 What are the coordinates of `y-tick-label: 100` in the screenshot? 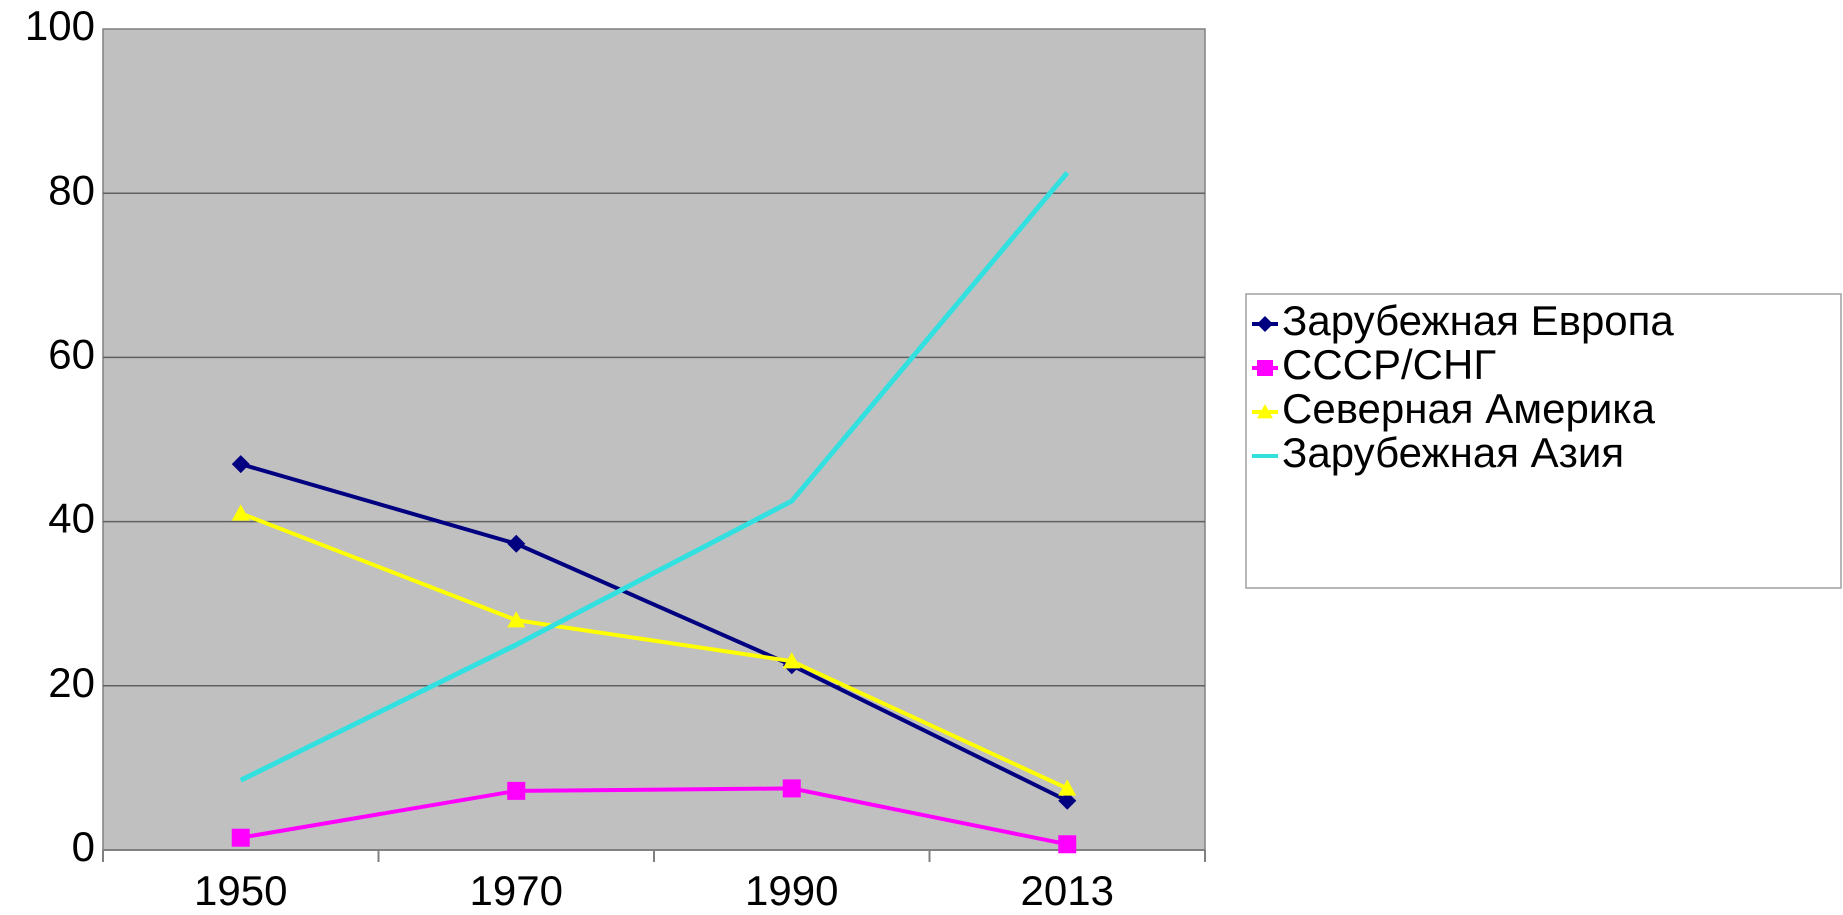 It's located at (60, 25).